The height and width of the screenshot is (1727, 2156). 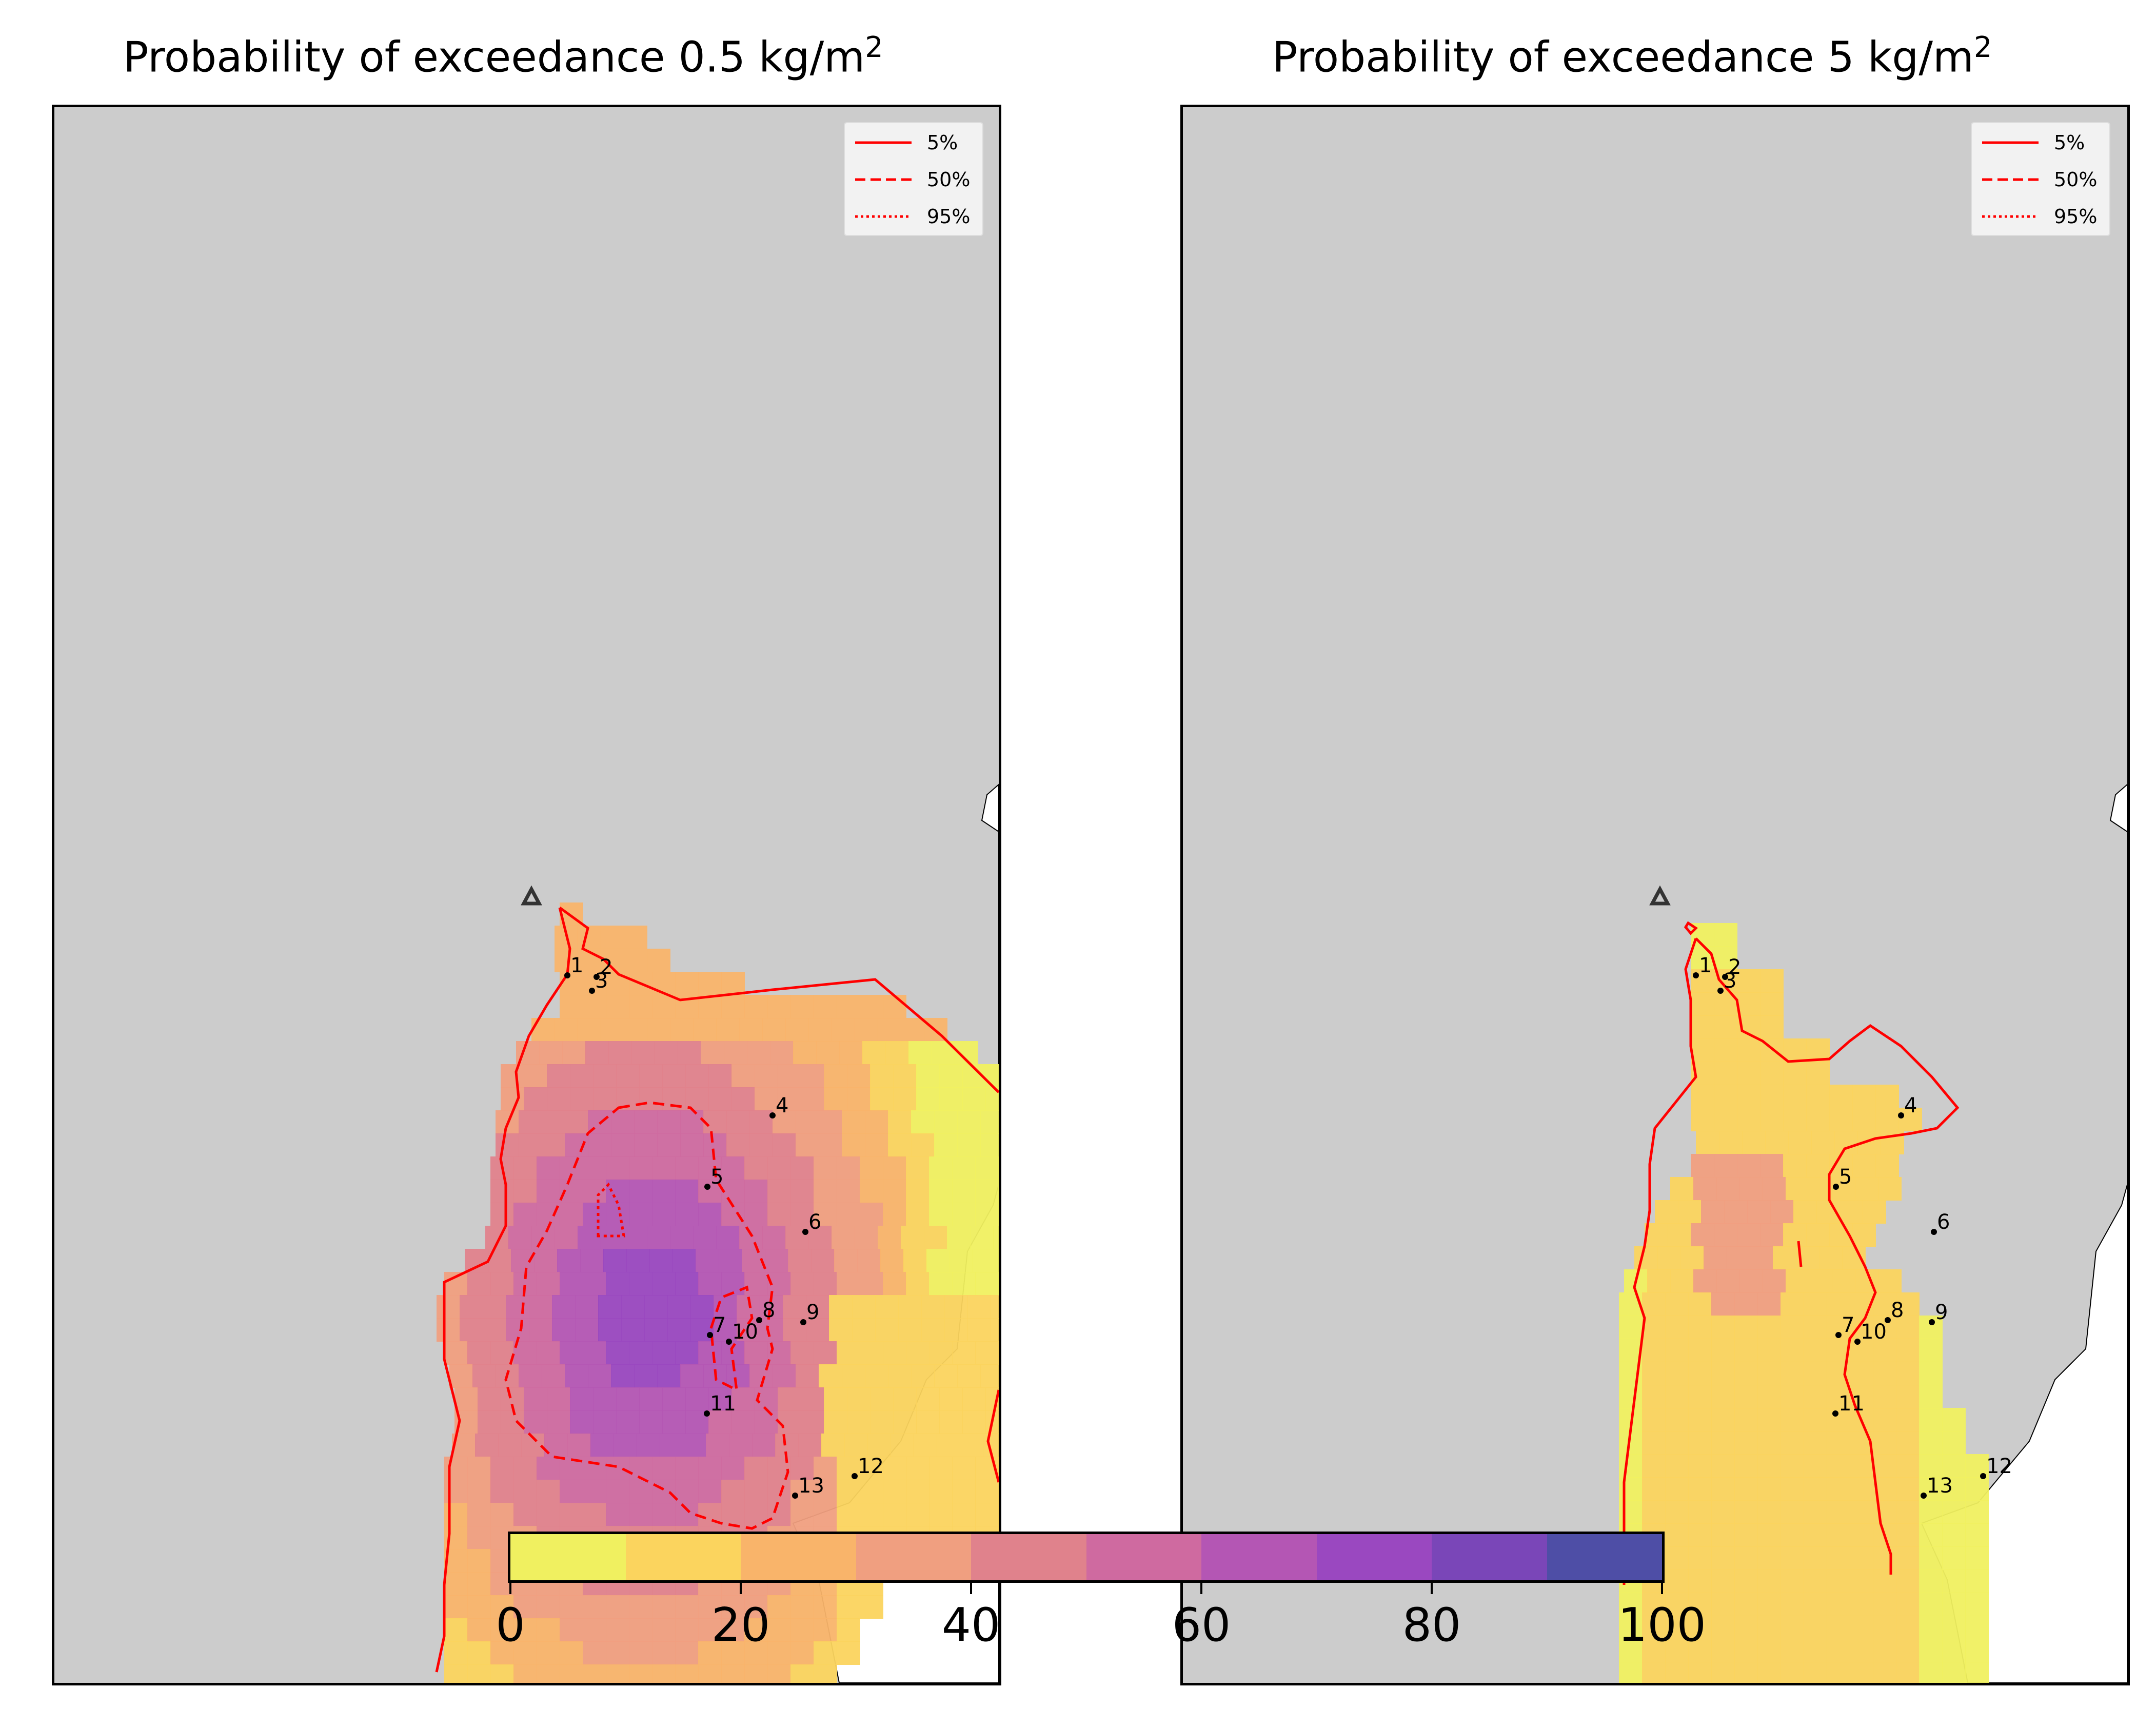 I want to click on site-label: 3, so click(x=602, y=981).